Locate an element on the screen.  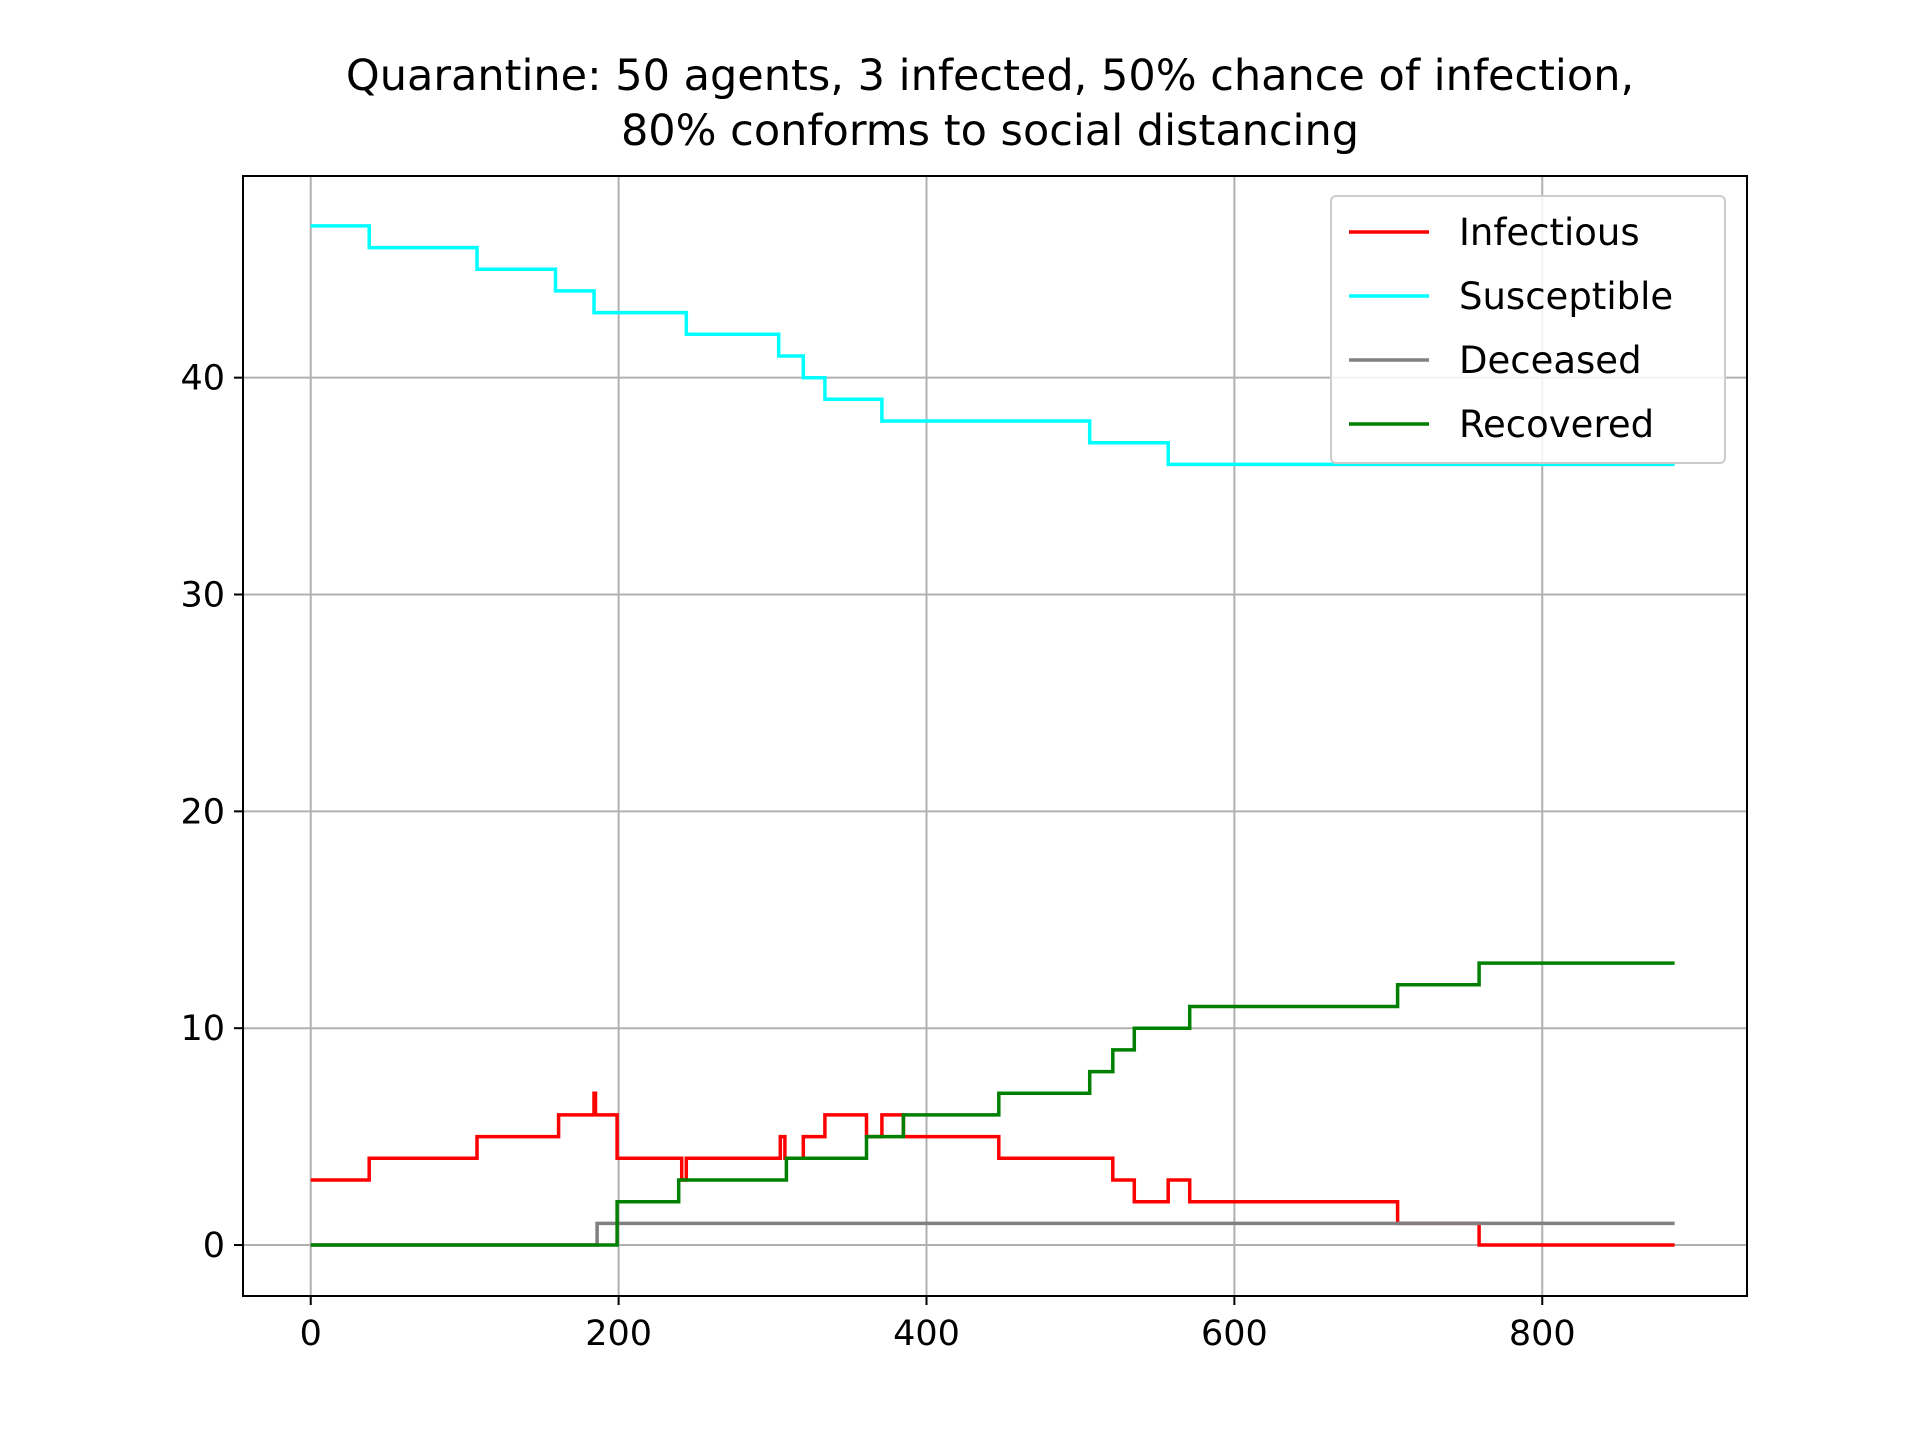
legend-label-recovered: Recovered is located at coordinates (1556, 424).